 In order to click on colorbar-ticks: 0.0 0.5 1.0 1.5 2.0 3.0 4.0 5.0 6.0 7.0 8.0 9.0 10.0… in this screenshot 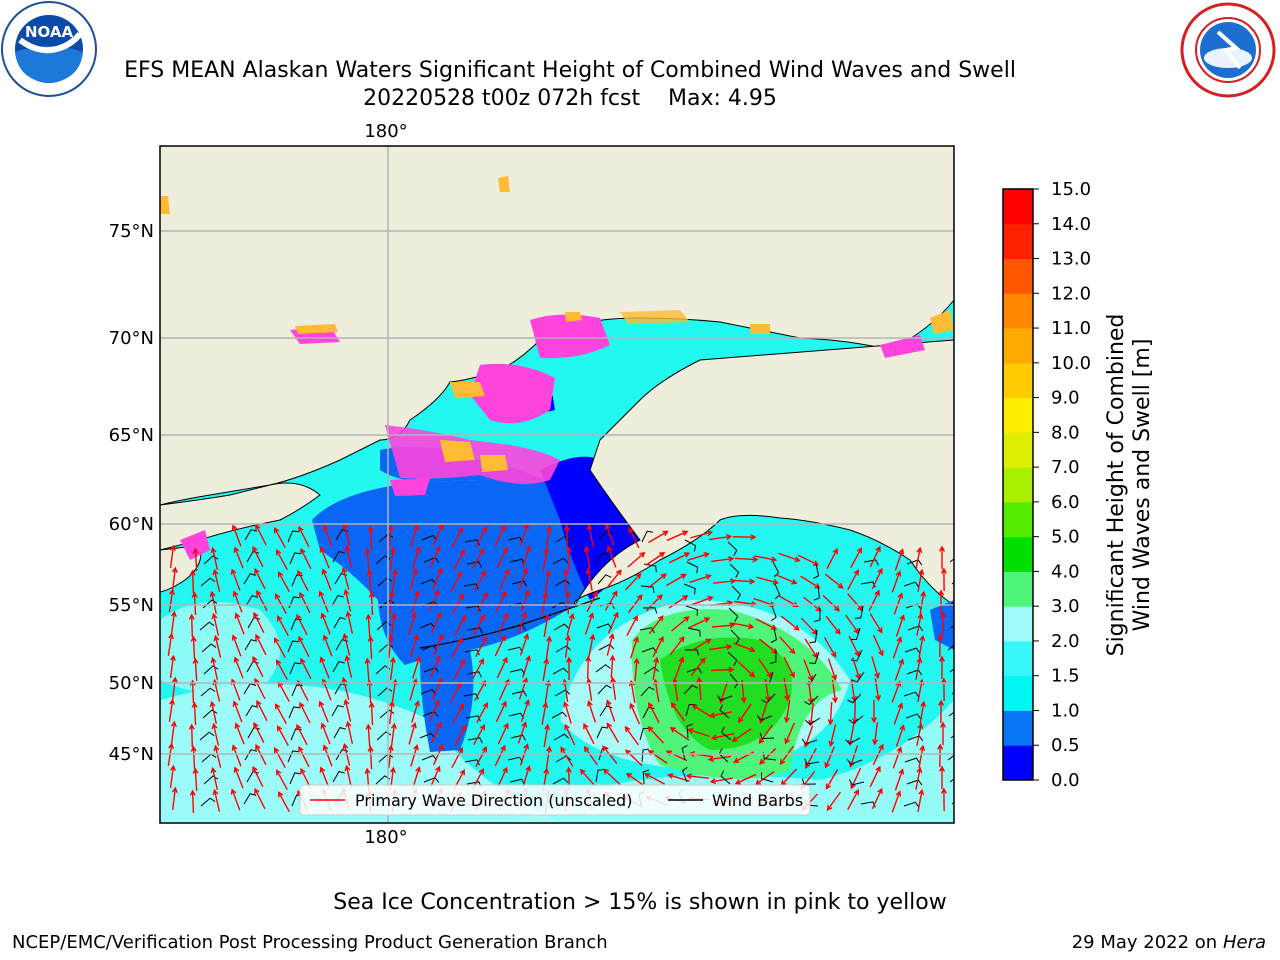, I will do `click(1062, 485)`.